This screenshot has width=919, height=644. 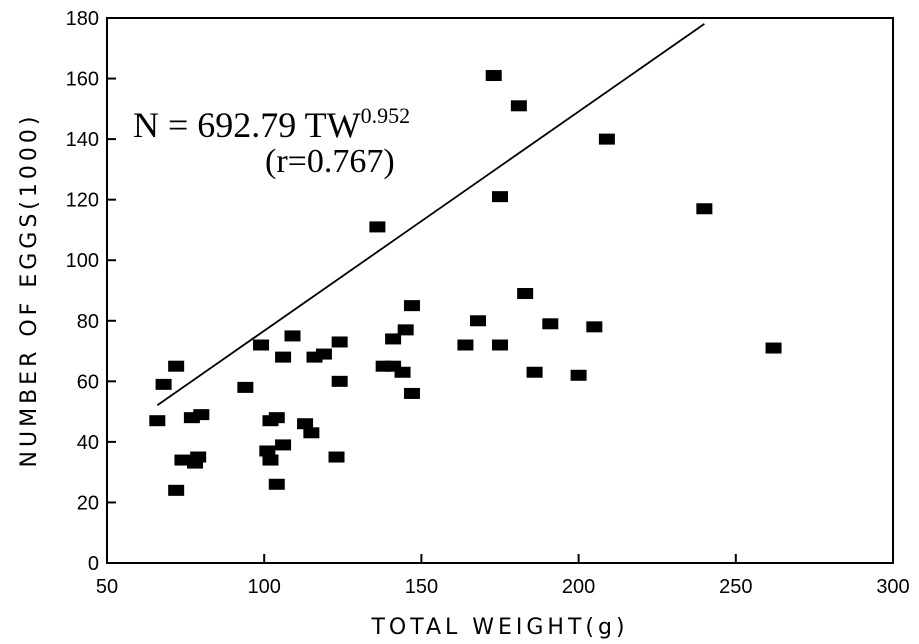 I want to click on equation-annotation: N = 692.79 TW0.952, so click(x=271, y=124).